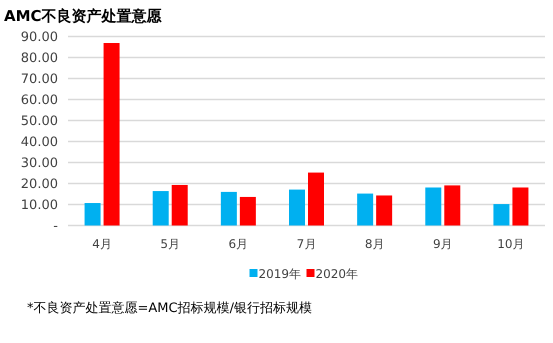  Describe the element at coordinates (39, 37) in the screenshot. I see `y-tick-label: 90.00` at that location.